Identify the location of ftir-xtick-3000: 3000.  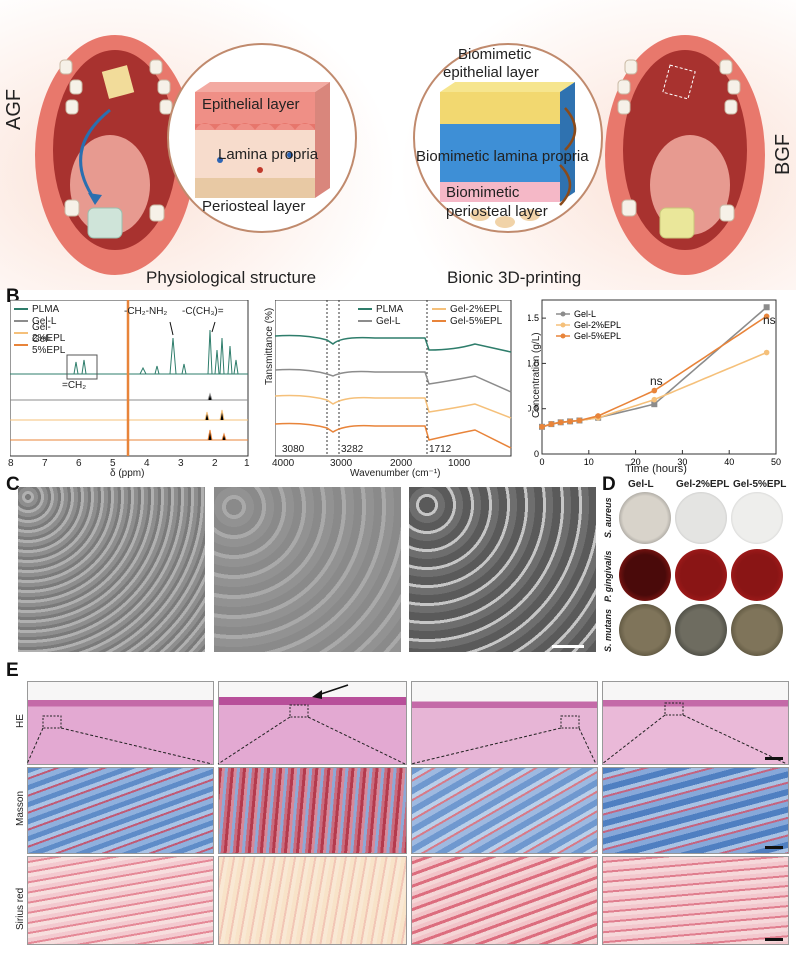
(341, 463).